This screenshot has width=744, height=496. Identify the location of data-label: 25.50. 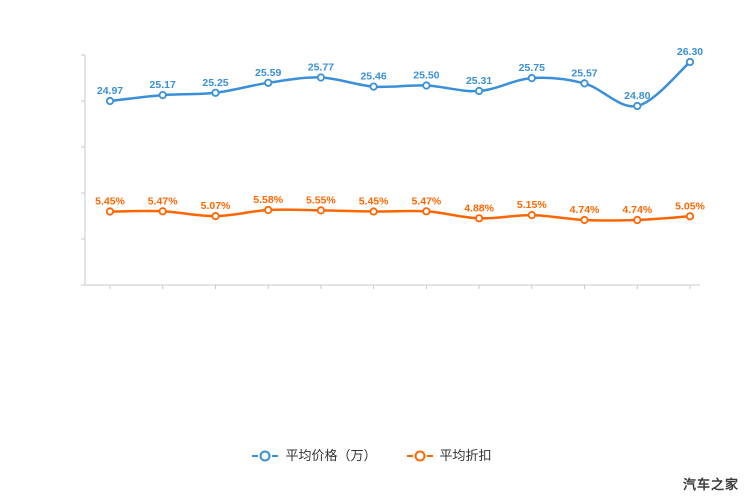
(426, 76).